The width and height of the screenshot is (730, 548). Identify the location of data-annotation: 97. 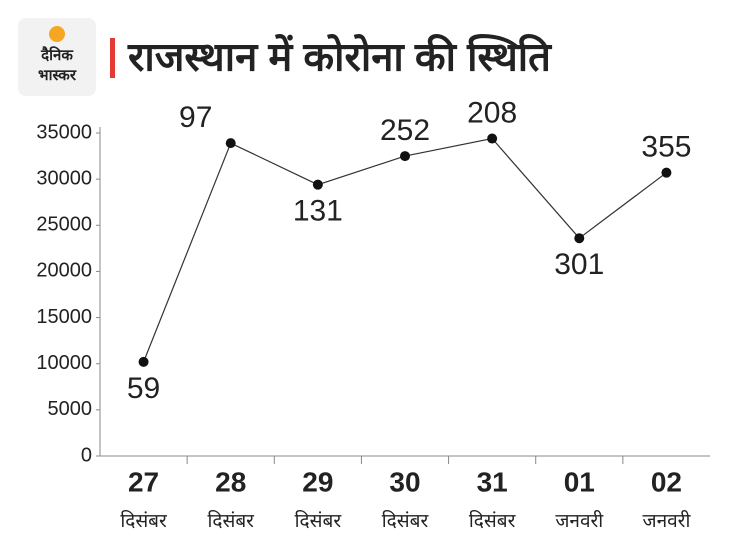
(195, 117).